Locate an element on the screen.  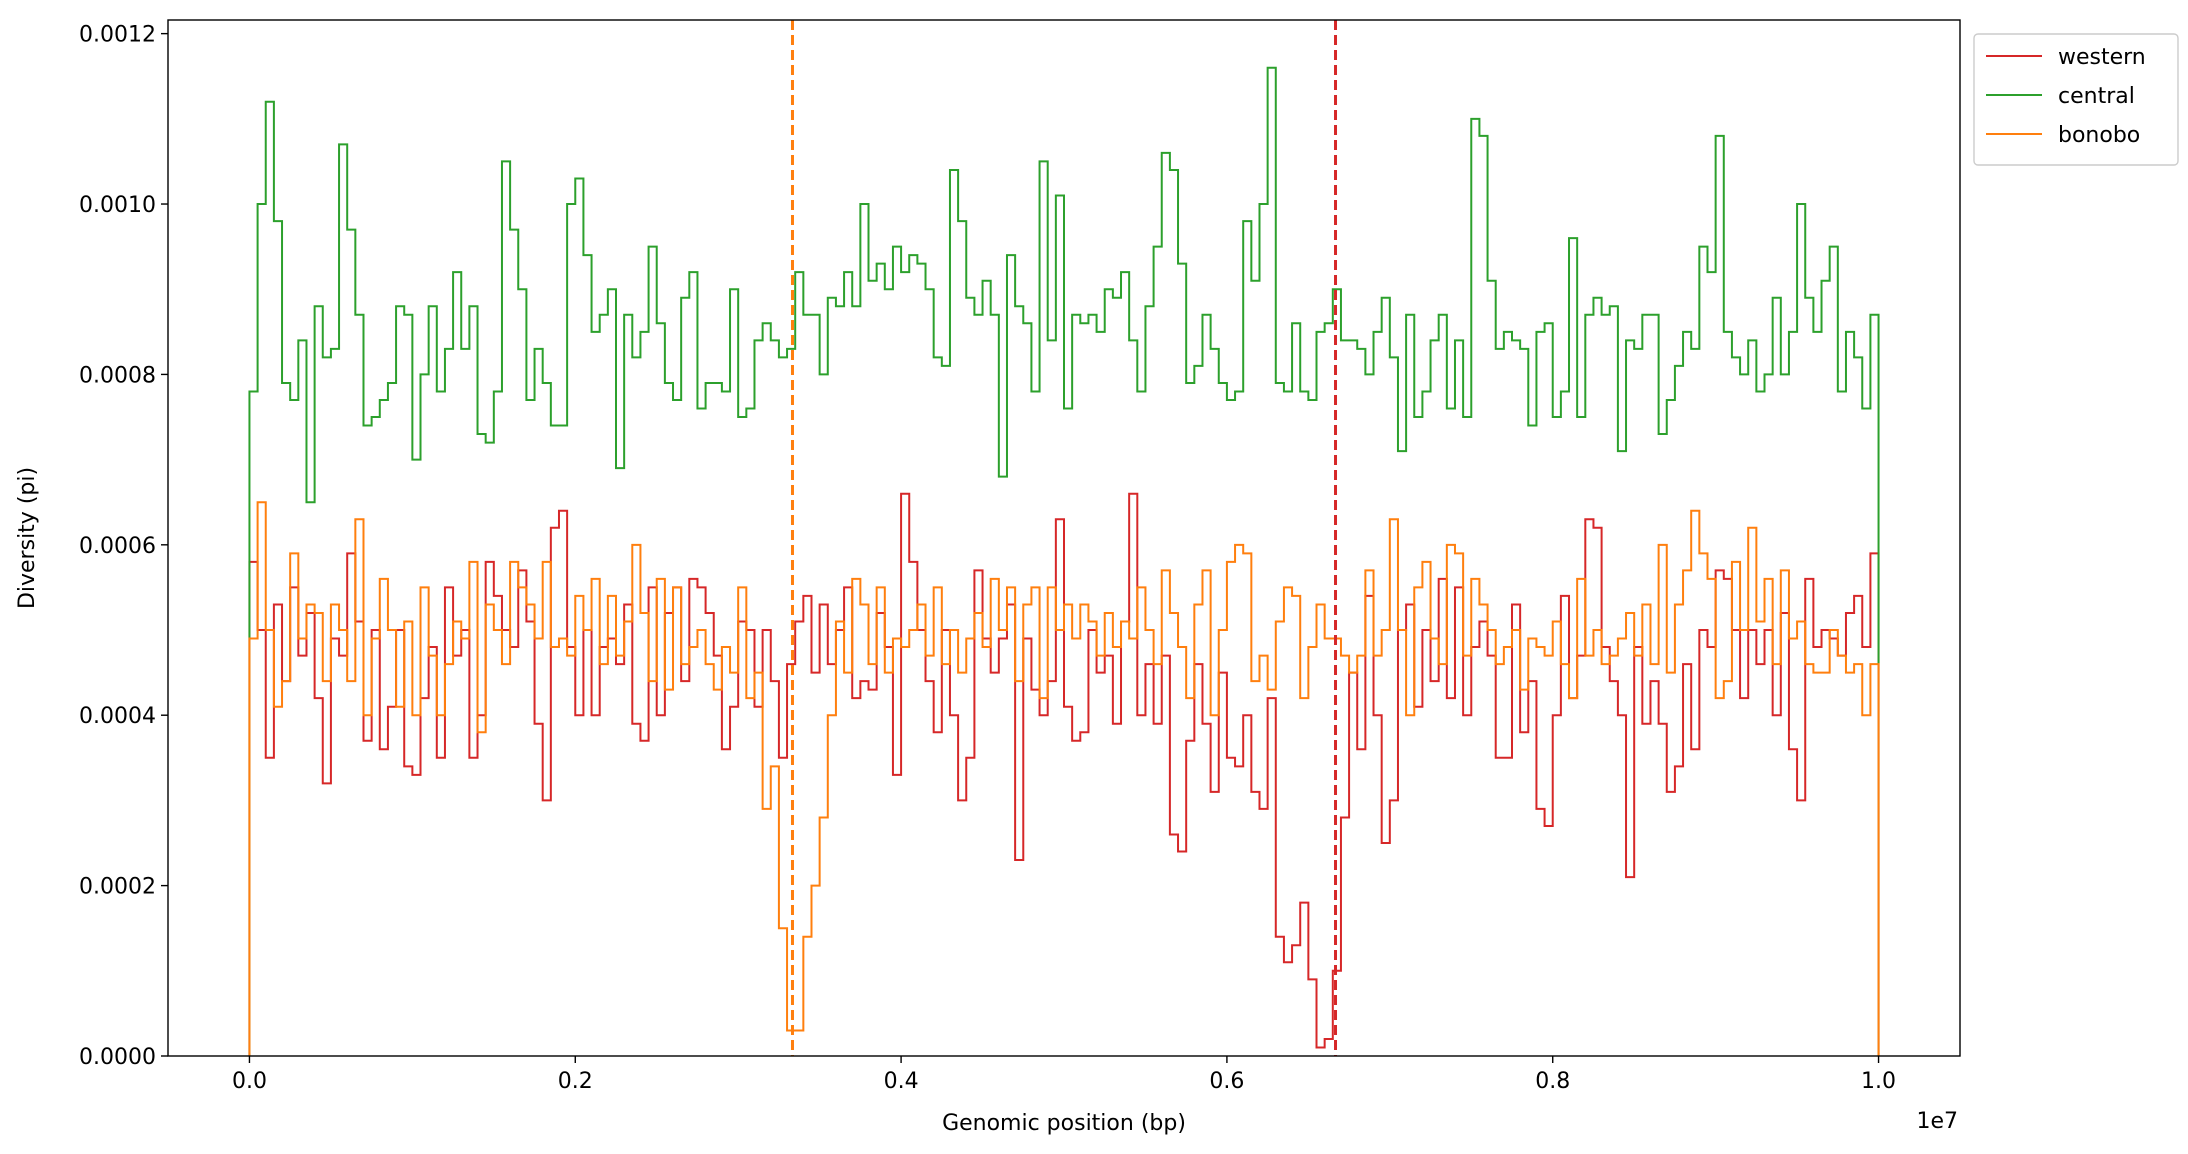
y-tick-label: 0.0012 is located at coordinates (117, 35).